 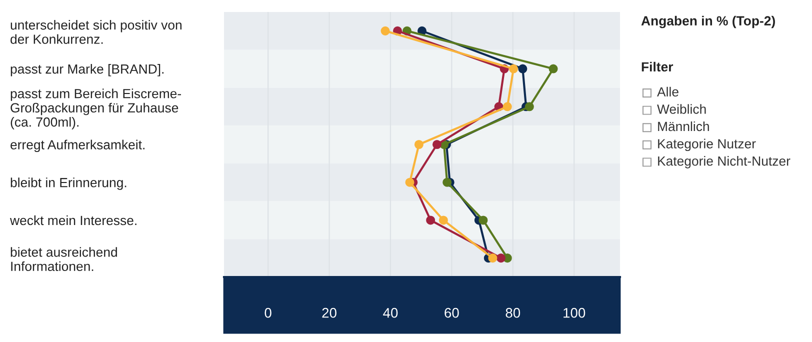 I want to click on y-tick-label: bleibt in Erinnerung., so click(x=68, y=184).